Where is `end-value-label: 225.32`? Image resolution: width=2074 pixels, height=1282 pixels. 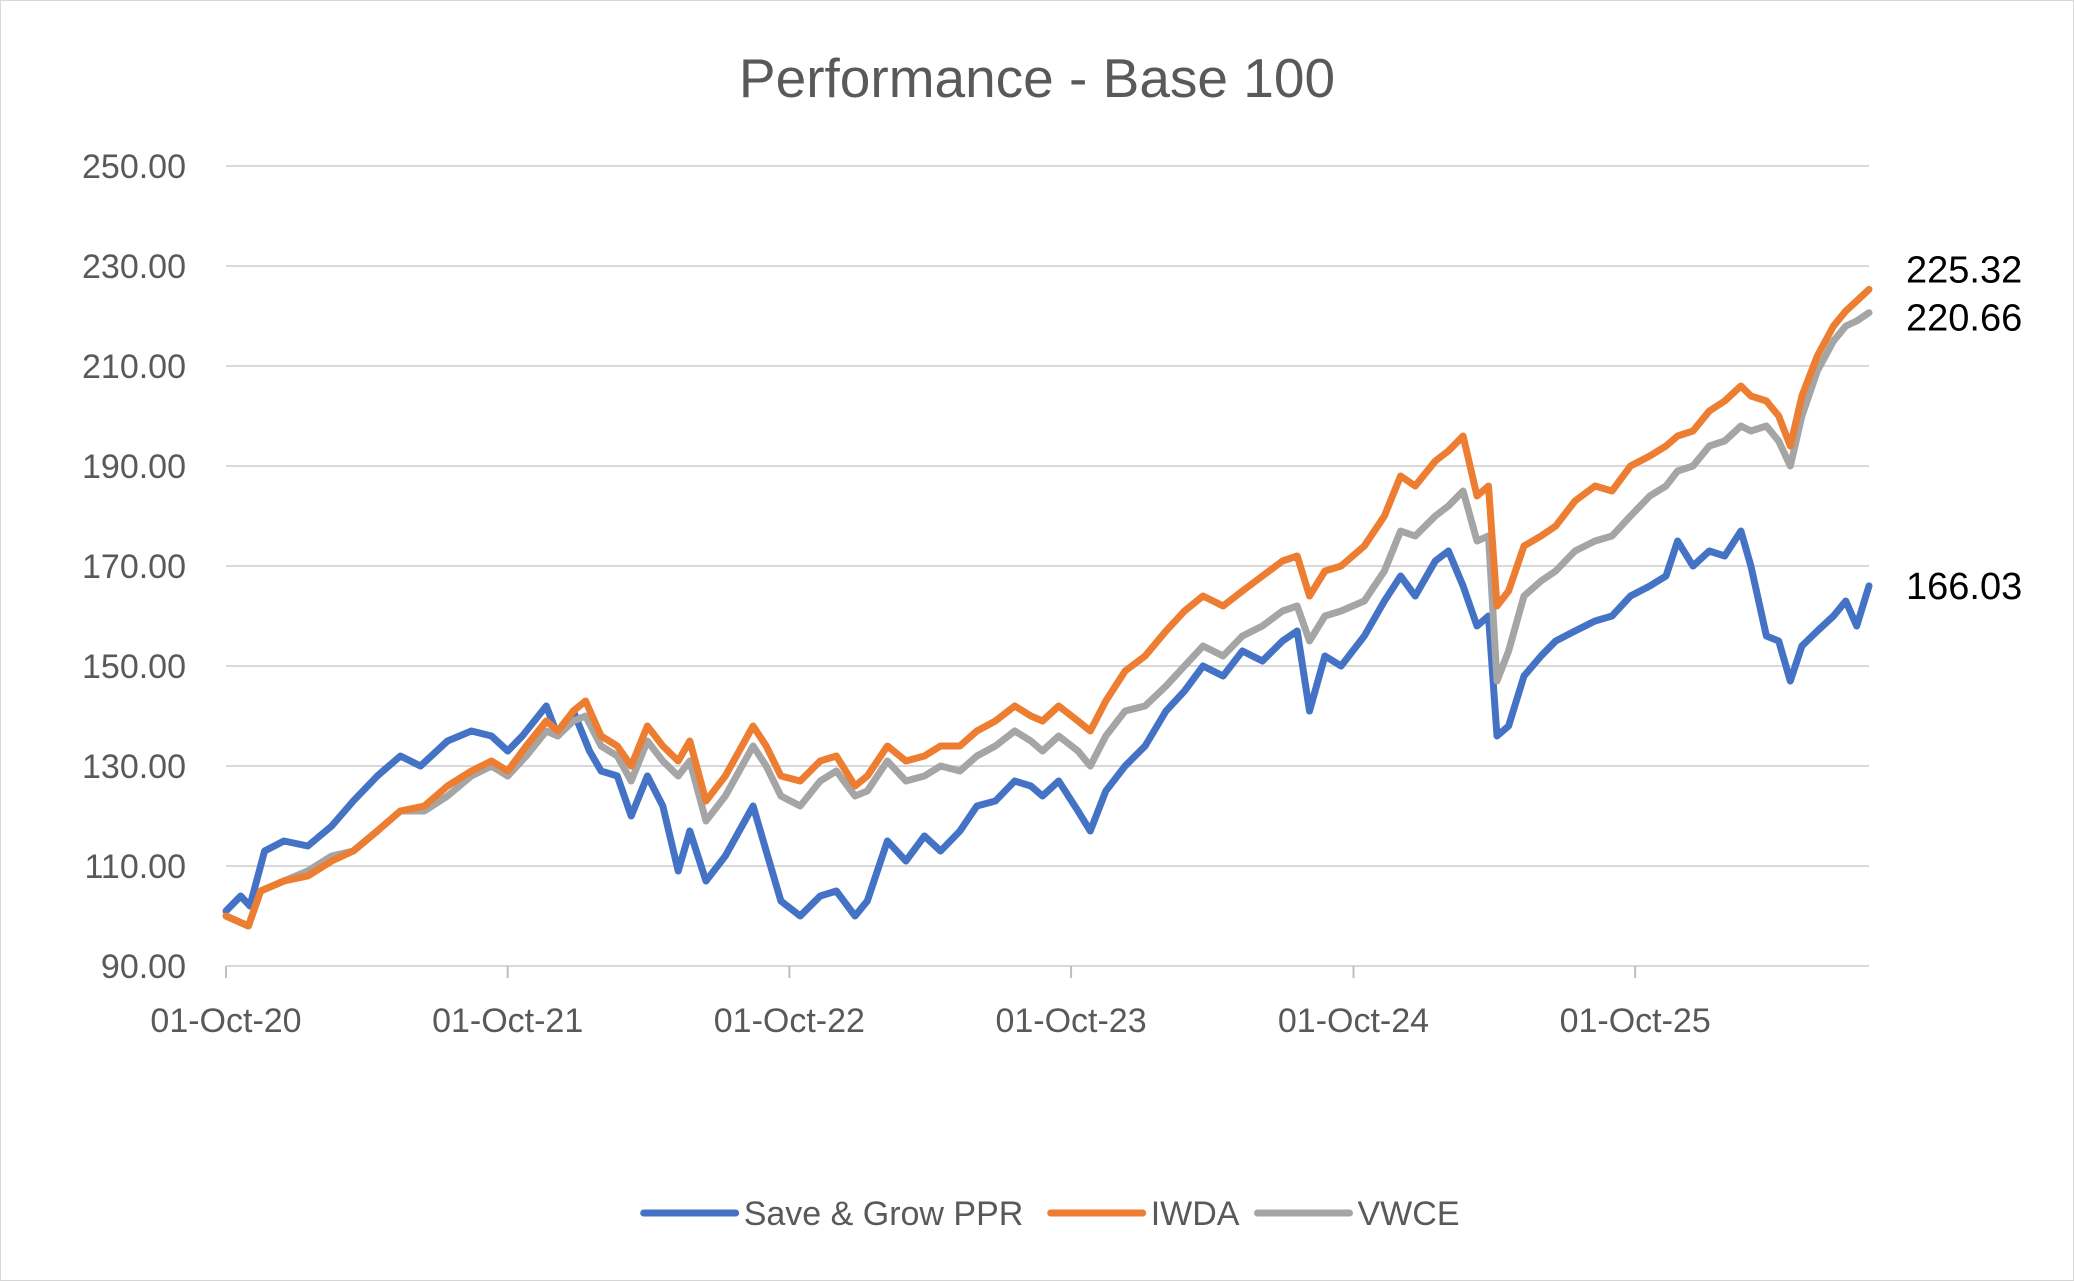
end-value-label: 225.32 is located at coordinates (1964, 270).